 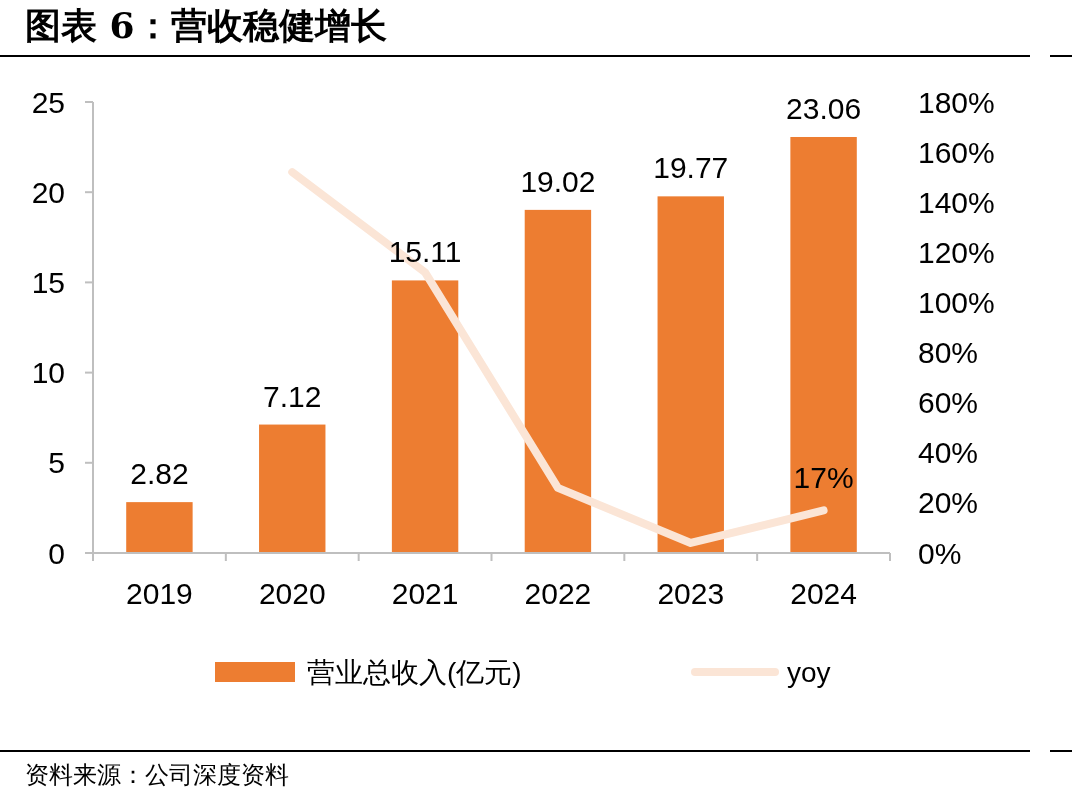 What do you see at coordinates (691, 168) in the screenshot?
I see `data-label: 19.77` at bounding box center [691, 168].